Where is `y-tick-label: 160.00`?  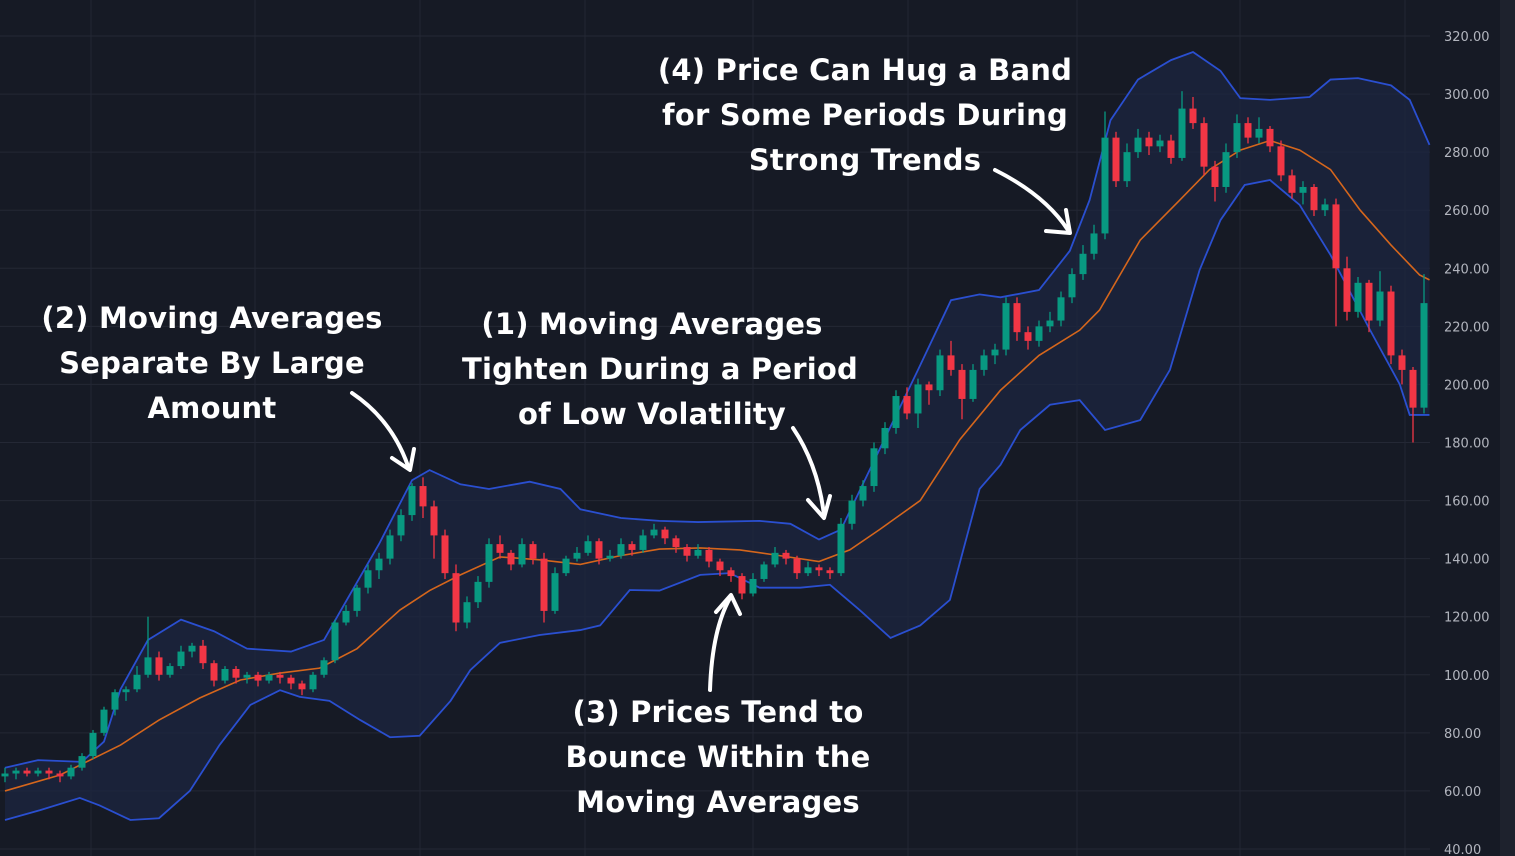
y-tick-label: 160.00 is located at coordinates (1467, 502).